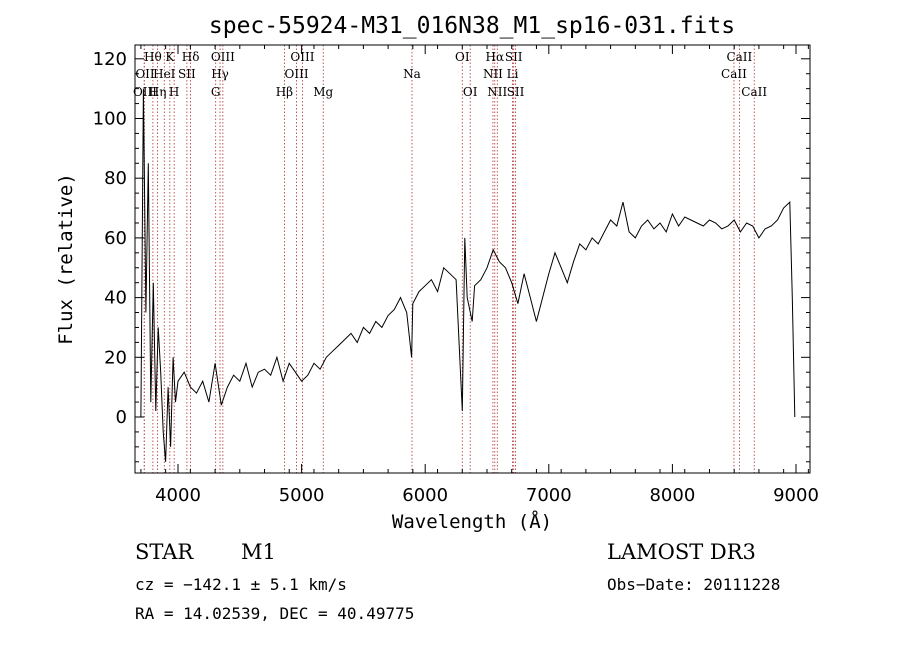 This screenshot has height=649, width=900. What do you see at coordinates (425, 495) in the screenshot?
I see `x-tick-label: 6000` at bounding box center [425, 495].